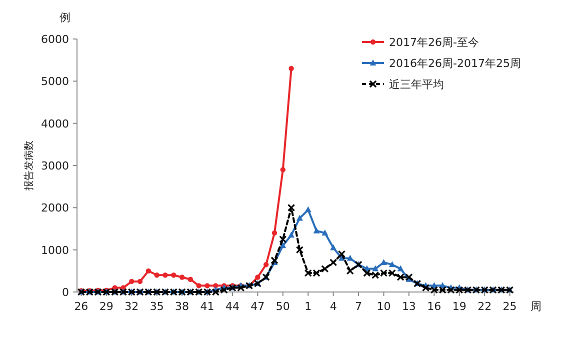  What do you see at coordinates (333, 306) in the screenshot?
I see `x-tick-label: 4` at bounding box center [333, 306].